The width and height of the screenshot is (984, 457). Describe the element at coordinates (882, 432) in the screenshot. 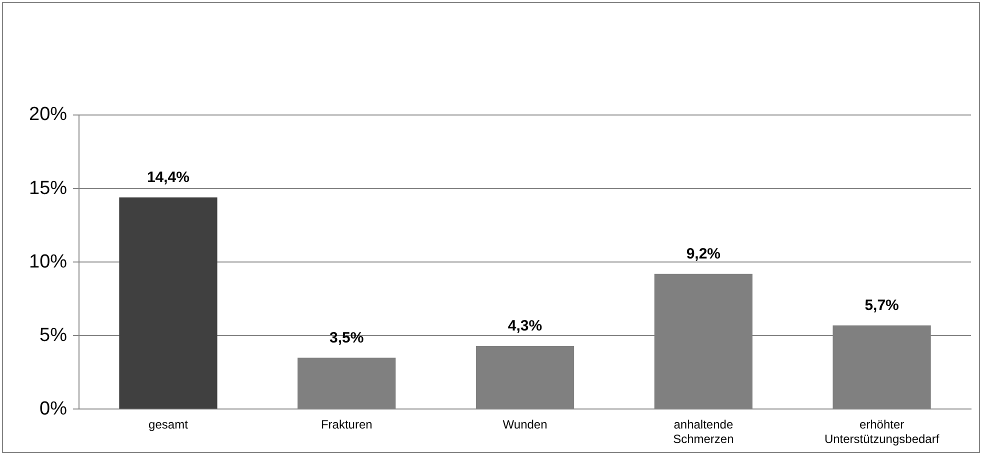

I see `x-tick-label: erhöhter Unterstützungsbedarf` at that location.